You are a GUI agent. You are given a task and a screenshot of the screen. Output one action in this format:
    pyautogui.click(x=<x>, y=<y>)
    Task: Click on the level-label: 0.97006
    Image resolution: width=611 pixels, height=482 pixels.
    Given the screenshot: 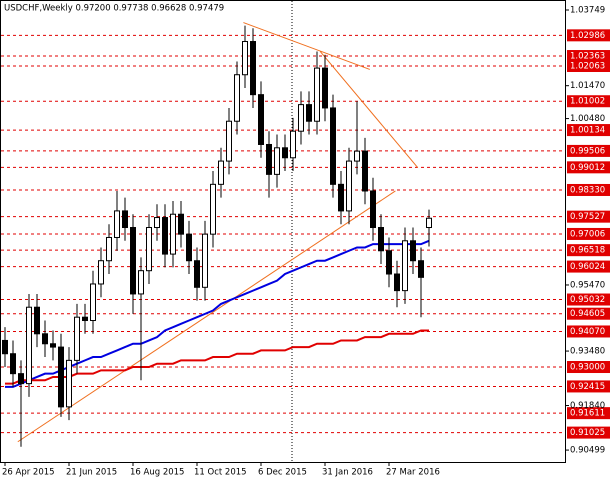 What is the action you would take?
    pyautogui.click(x=587, y=234)
    